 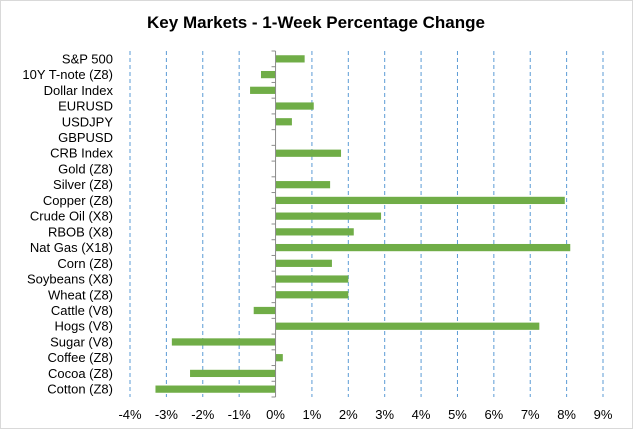 I want to click on category-label: S&P 500, so click(x=87, y=58).